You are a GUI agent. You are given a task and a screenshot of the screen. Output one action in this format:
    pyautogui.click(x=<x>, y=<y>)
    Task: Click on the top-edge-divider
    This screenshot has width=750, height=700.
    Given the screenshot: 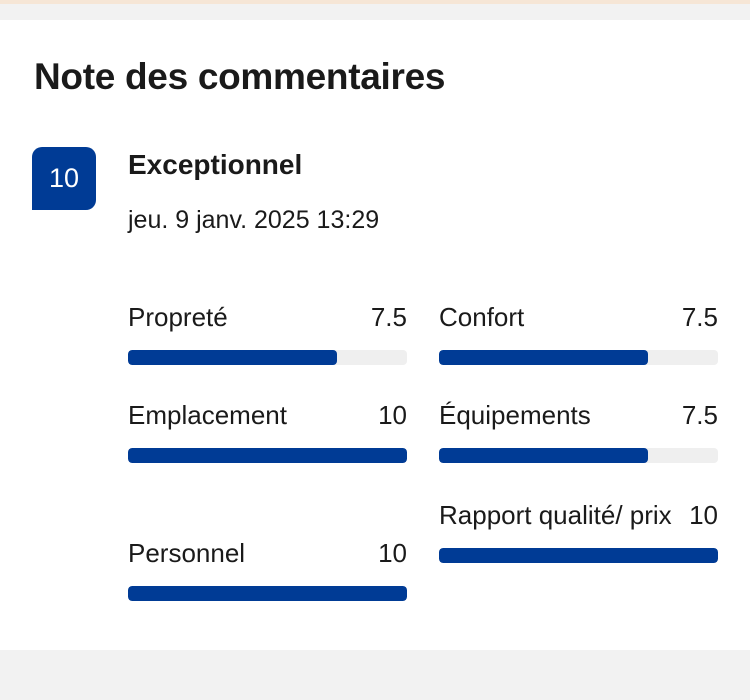 What is the action you would take?
    pyautogui.click(x=375, y=2)
    